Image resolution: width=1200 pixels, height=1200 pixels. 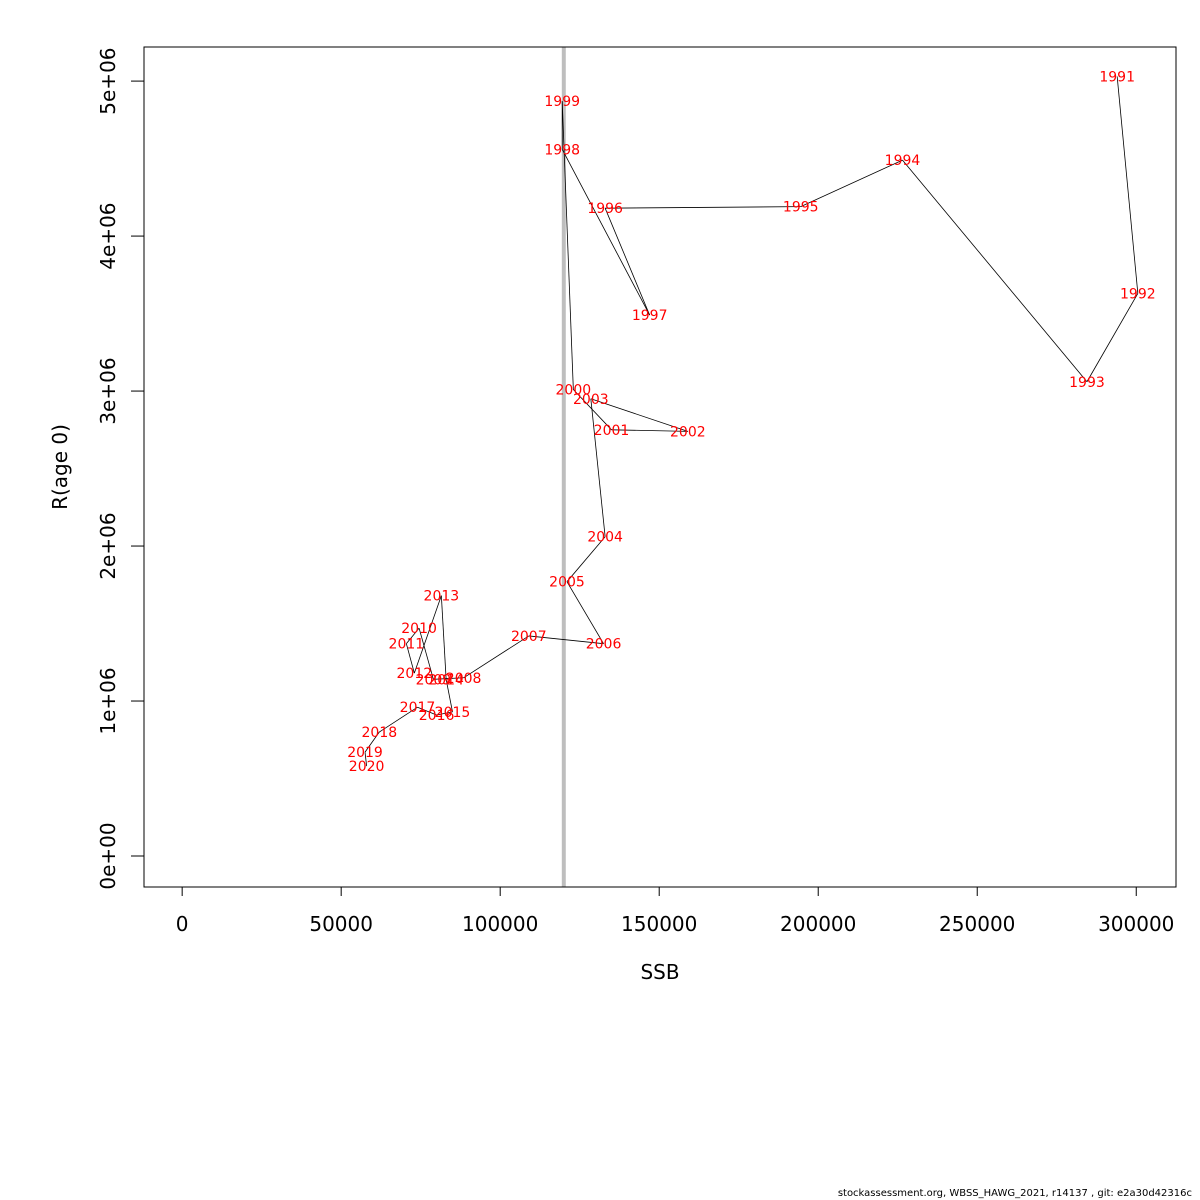 I want to click on x-tick-label: 250000, so click(x=977, y=924).